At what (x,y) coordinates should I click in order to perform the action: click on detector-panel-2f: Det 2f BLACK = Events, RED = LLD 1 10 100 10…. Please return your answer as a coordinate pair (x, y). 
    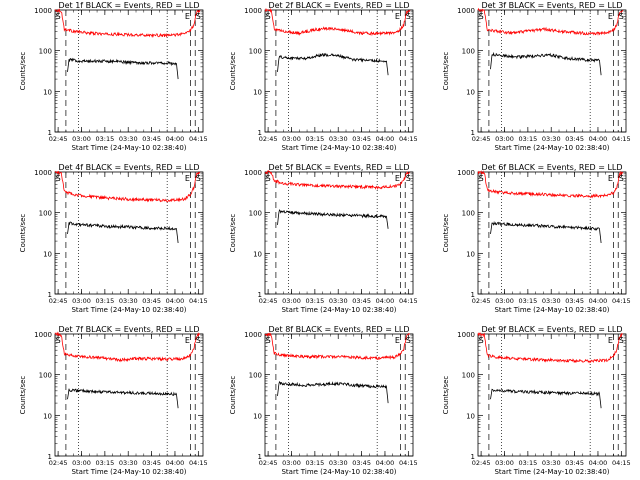
    Looking at the image, I should click on (323, 76).